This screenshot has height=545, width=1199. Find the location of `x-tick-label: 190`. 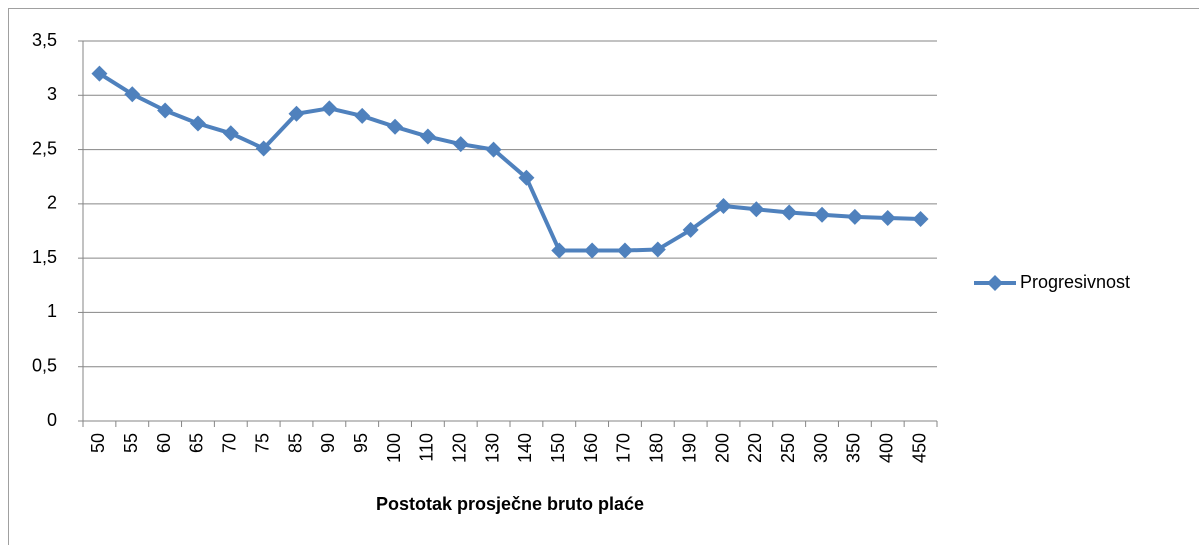

x-tick-label: 190 is located at coordinates (689, 448).